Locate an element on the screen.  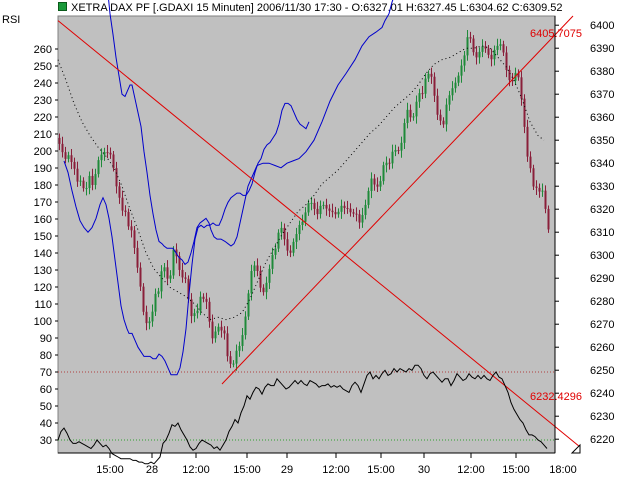
price-tick-label-6270: 6270 is located at coordinates (602, 325).